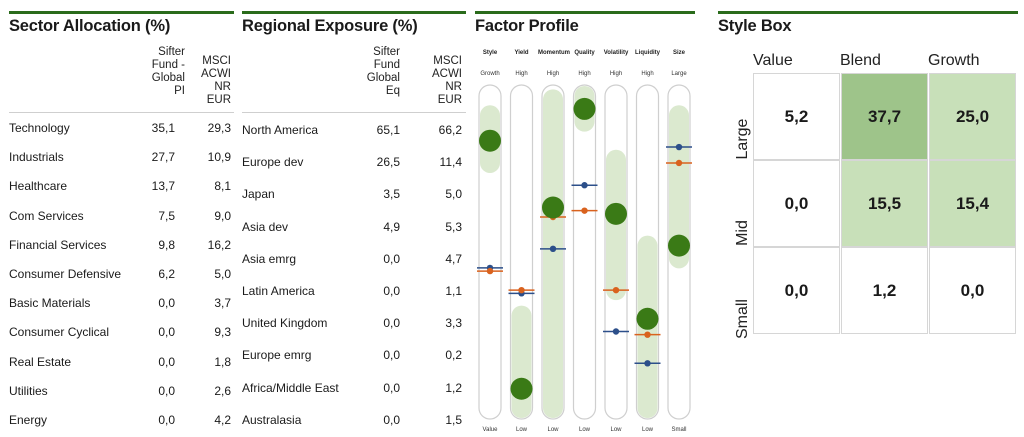 The width and height of the screenshot is (1024, 437). What do you see at coordinates (446, 80) in the screenshot?
I see `regional-col2-header: MSCI ACWI NR EUR` at bounding box center [446, 80].